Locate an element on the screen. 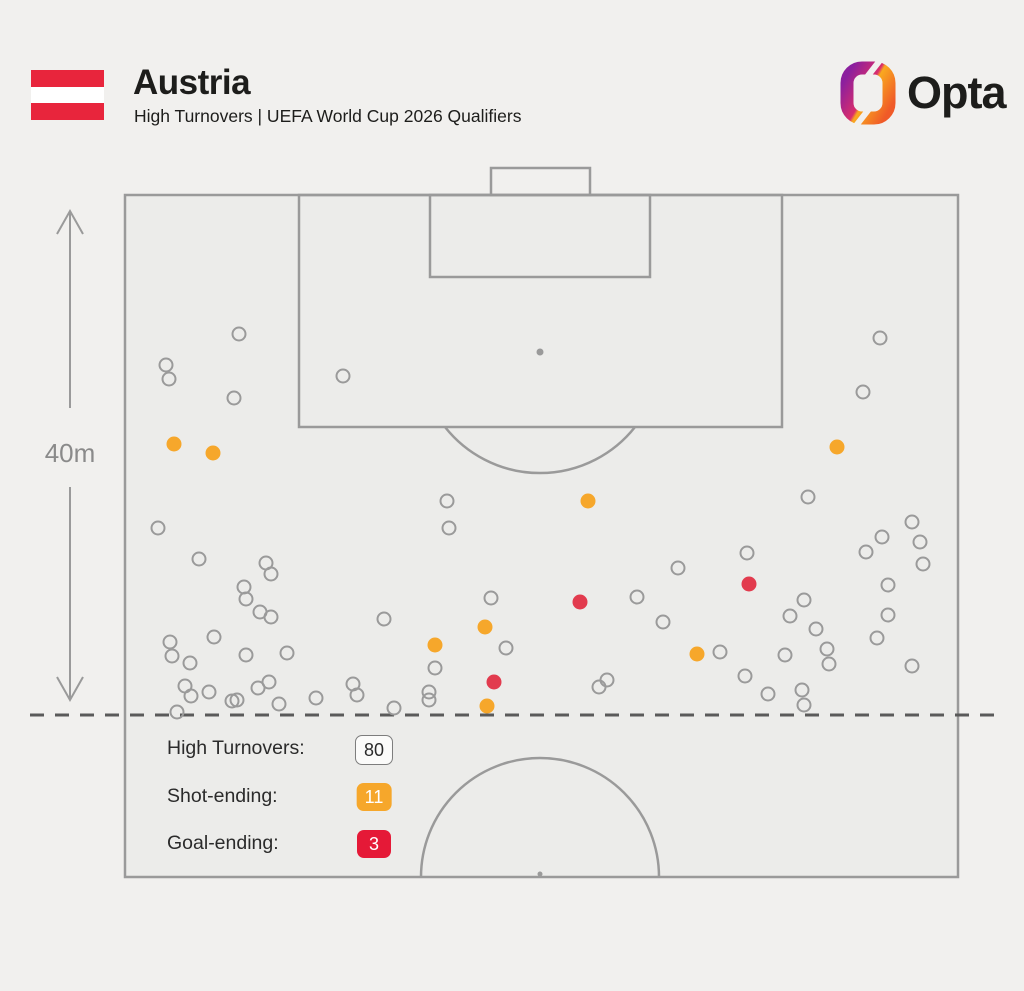 This screenshot has height=991, width=1024. legend-row-high-turnovers: High Turnovers: is located at coordinates (236, 748).